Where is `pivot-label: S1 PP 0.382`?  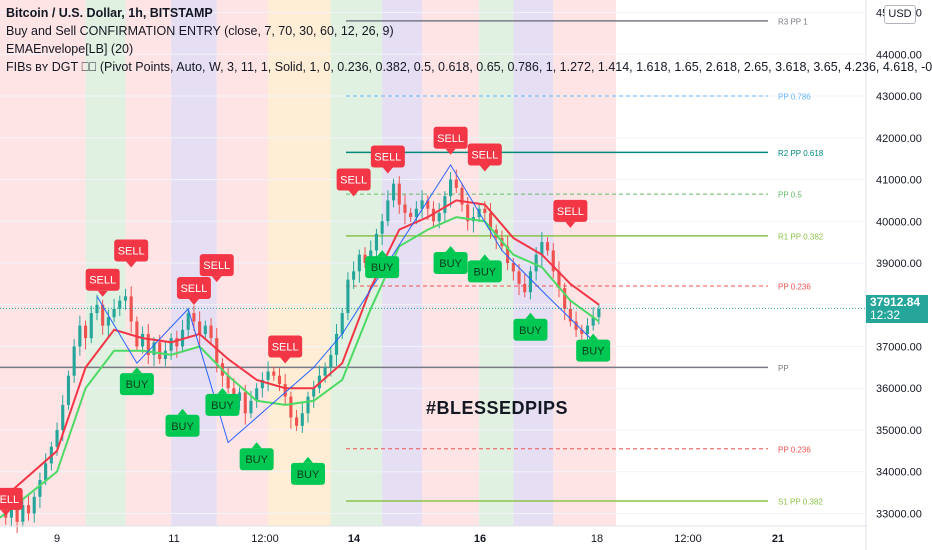
pivot-label: S1 PP 0.382 is located at coordinates (800, 501).